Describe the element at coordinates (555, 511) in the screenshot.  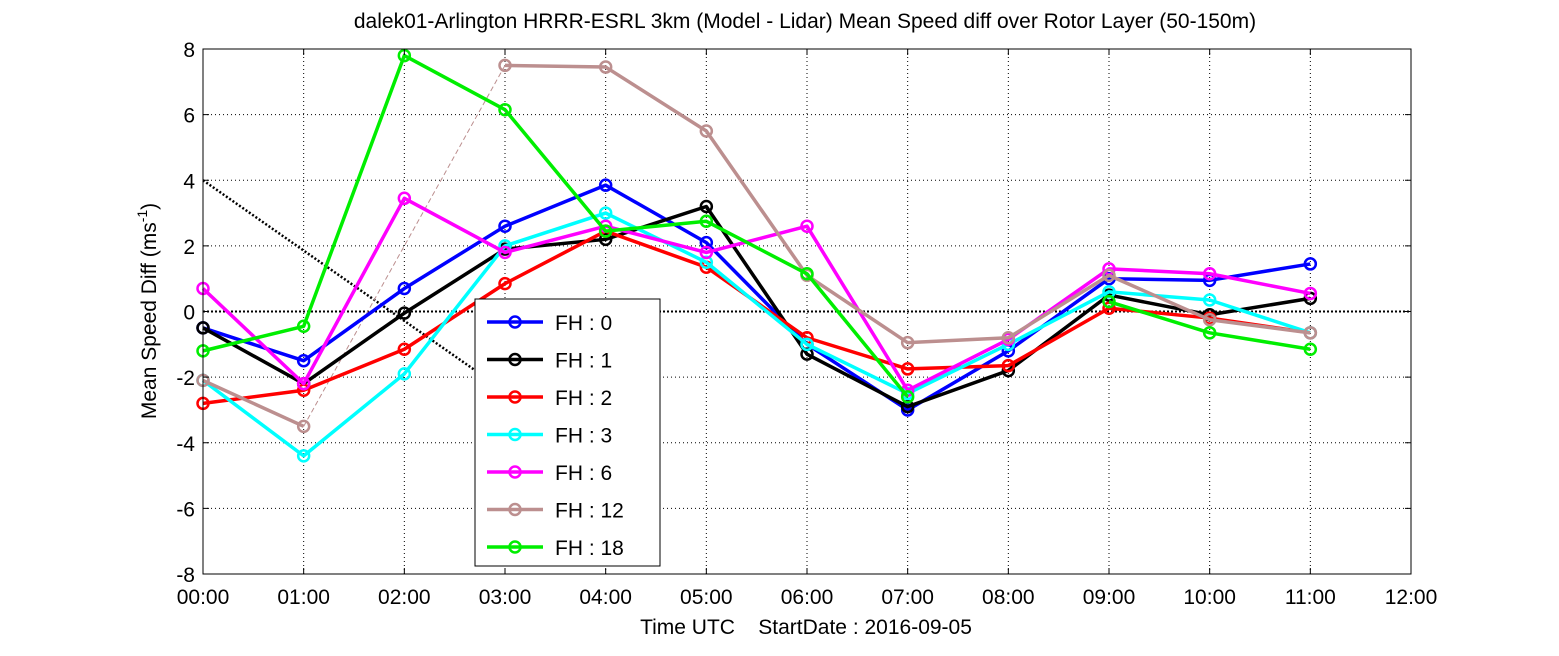
I see `legend-item: FH : 12` at that location.